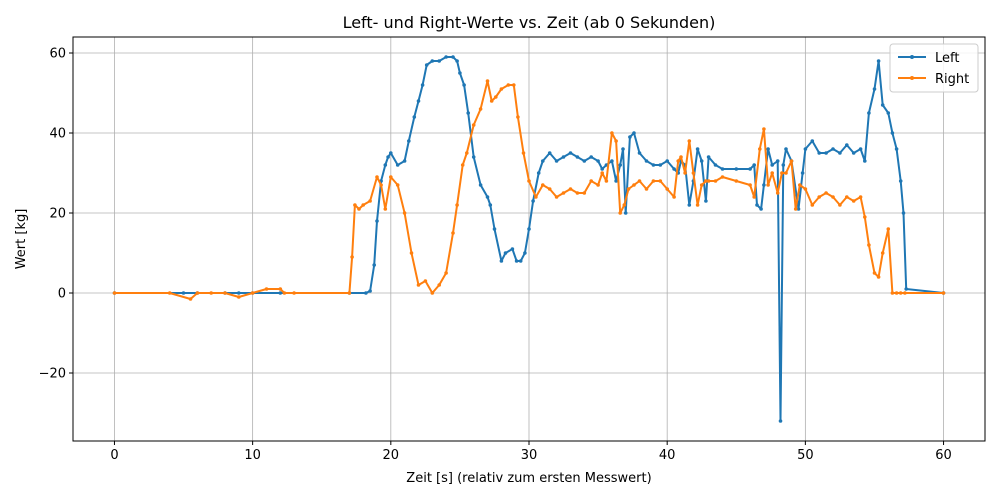 The image size is (1000, 500). Describe the element at coordinates (57, 134) in the screenshot. I see `y-tick-label: 40` at that location.